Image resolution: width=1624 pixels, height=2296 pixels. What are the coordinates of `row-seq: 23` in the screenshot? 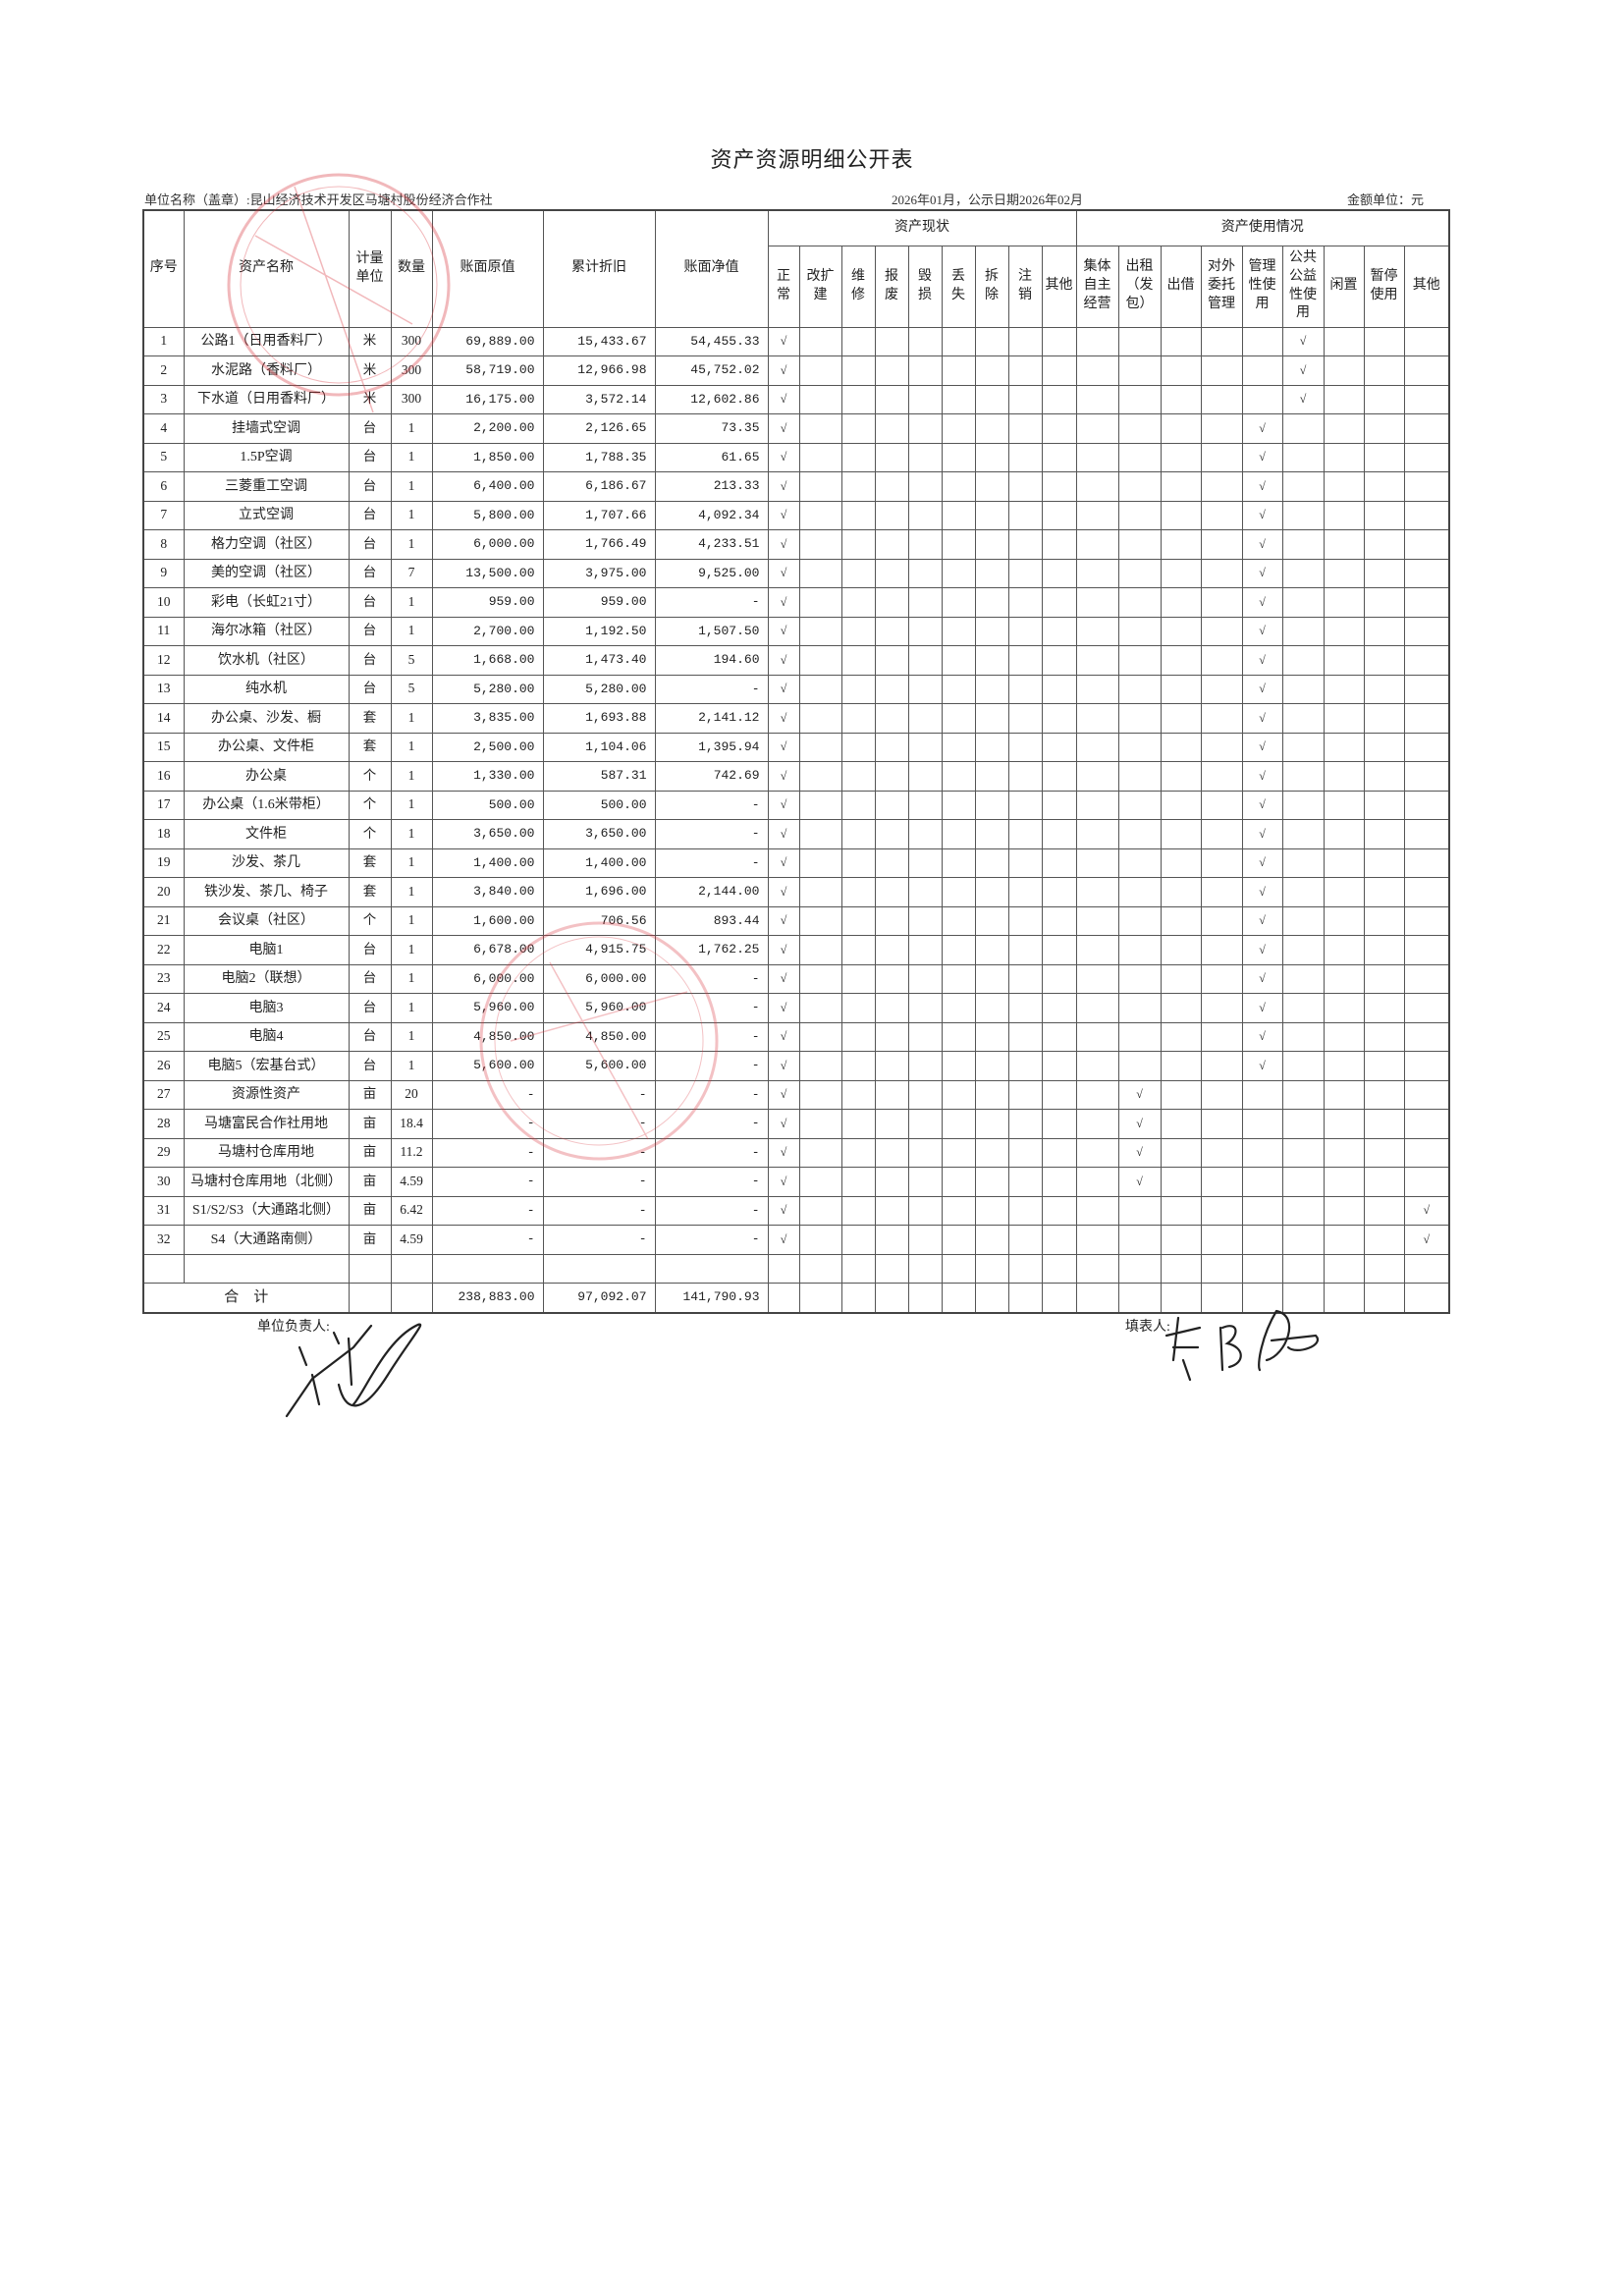 It's located at (163, 978).